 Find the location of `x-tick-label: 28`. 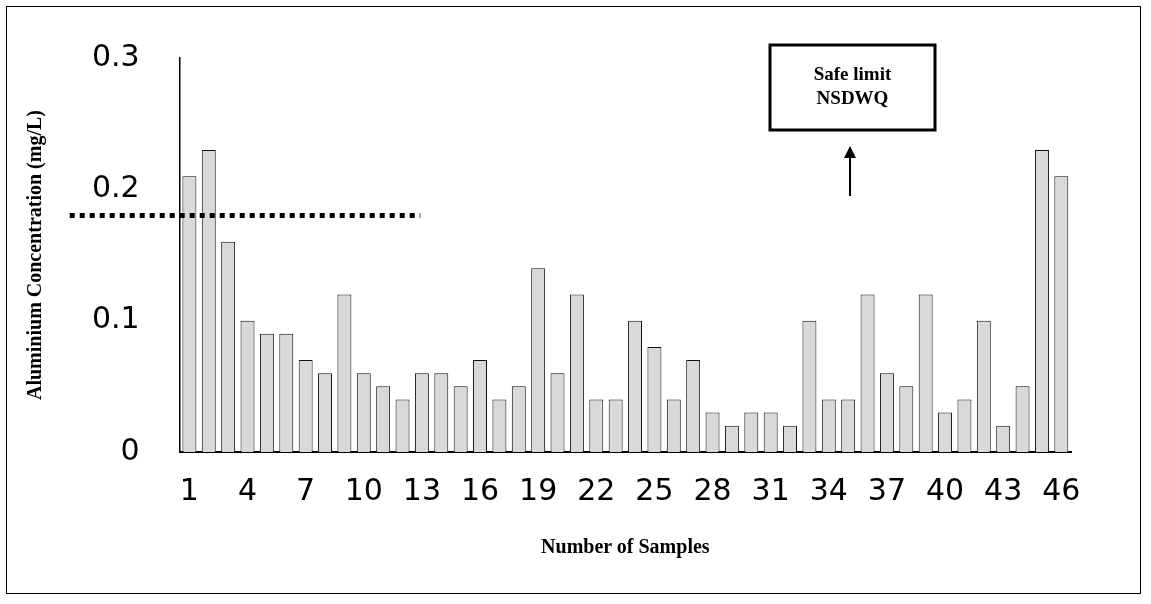

x-tick-label: 28 is located at coordinates (712, 489).